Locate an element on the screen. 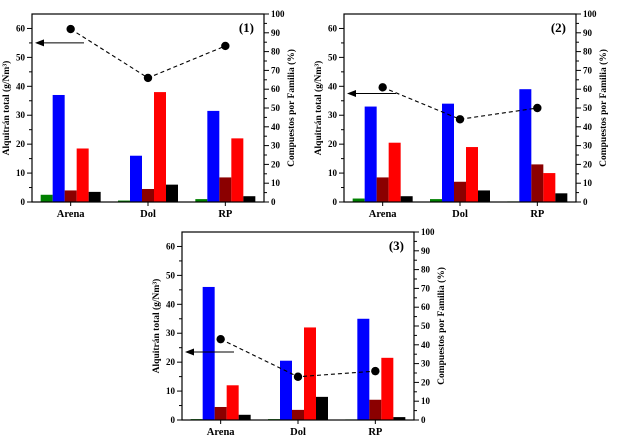  panel-number-label: (2) is located at coordinates (558, 27).